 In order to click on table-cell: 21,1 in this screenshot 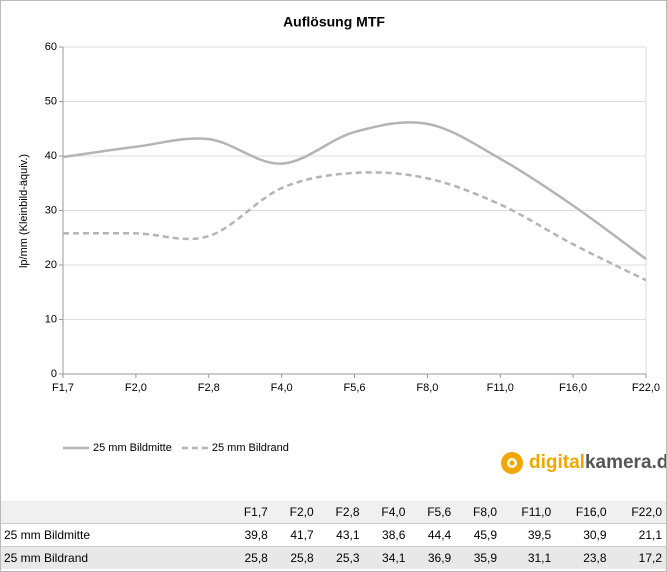, I will do `click(638, 535)`.